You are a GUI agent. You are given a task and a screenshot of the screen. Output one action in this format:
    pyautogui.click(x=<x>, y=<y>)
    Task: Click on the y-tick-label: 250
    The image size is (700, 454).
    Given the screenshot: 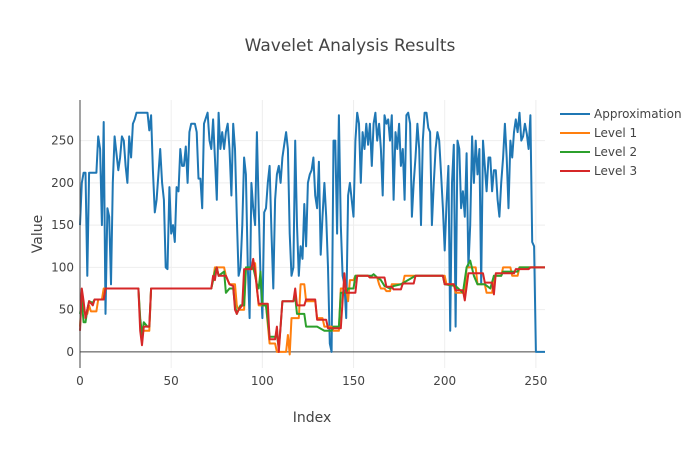 What is the action you would take?
    pyautogui.click(x=62, y=141)
    